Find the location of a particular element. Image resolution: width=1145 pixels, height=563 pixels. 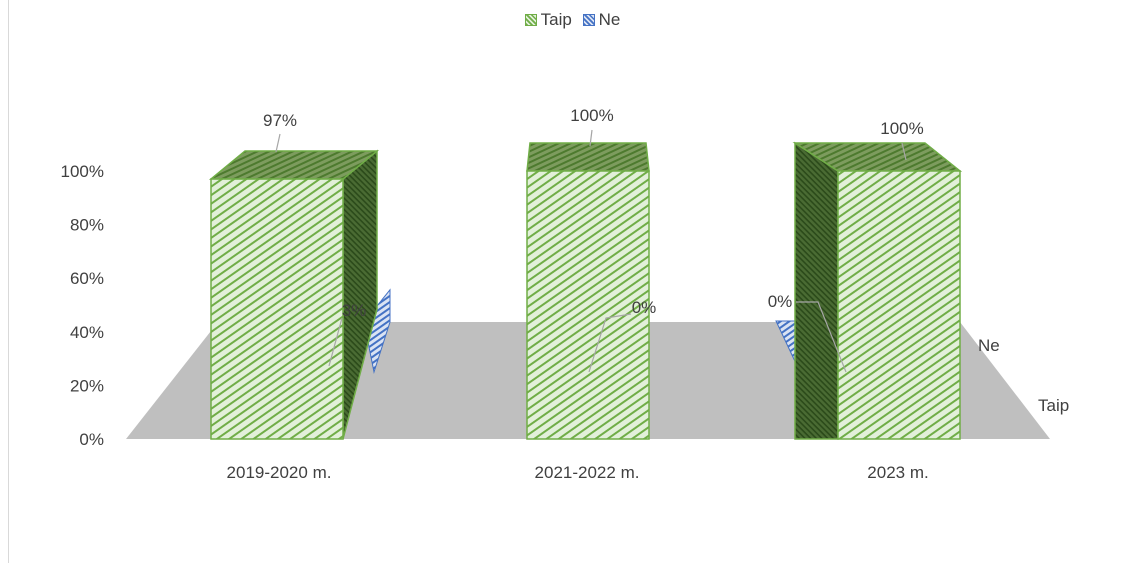

bar-ne is located at coordinates (377, 331).